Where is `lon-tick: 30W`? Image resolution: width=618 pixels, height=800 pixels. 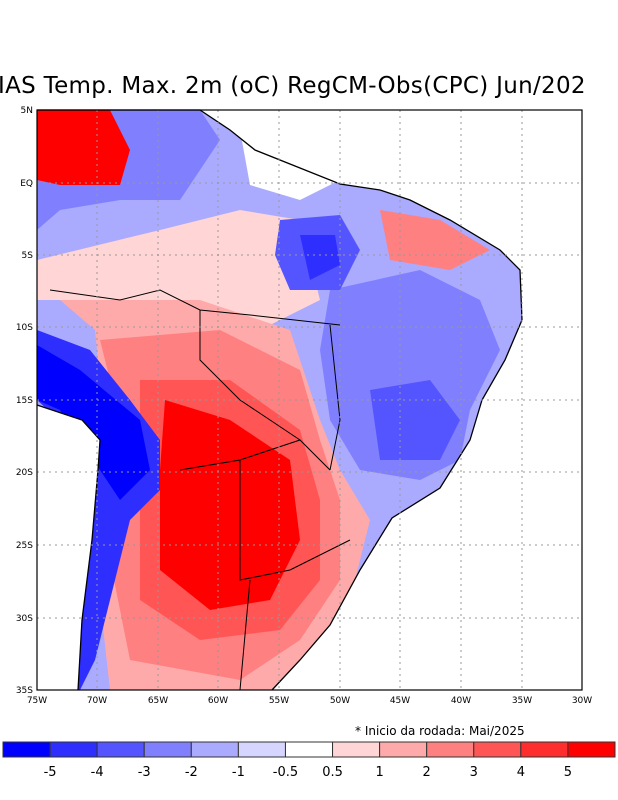 lon-tick: 30W is located at coordinates (582, 701).